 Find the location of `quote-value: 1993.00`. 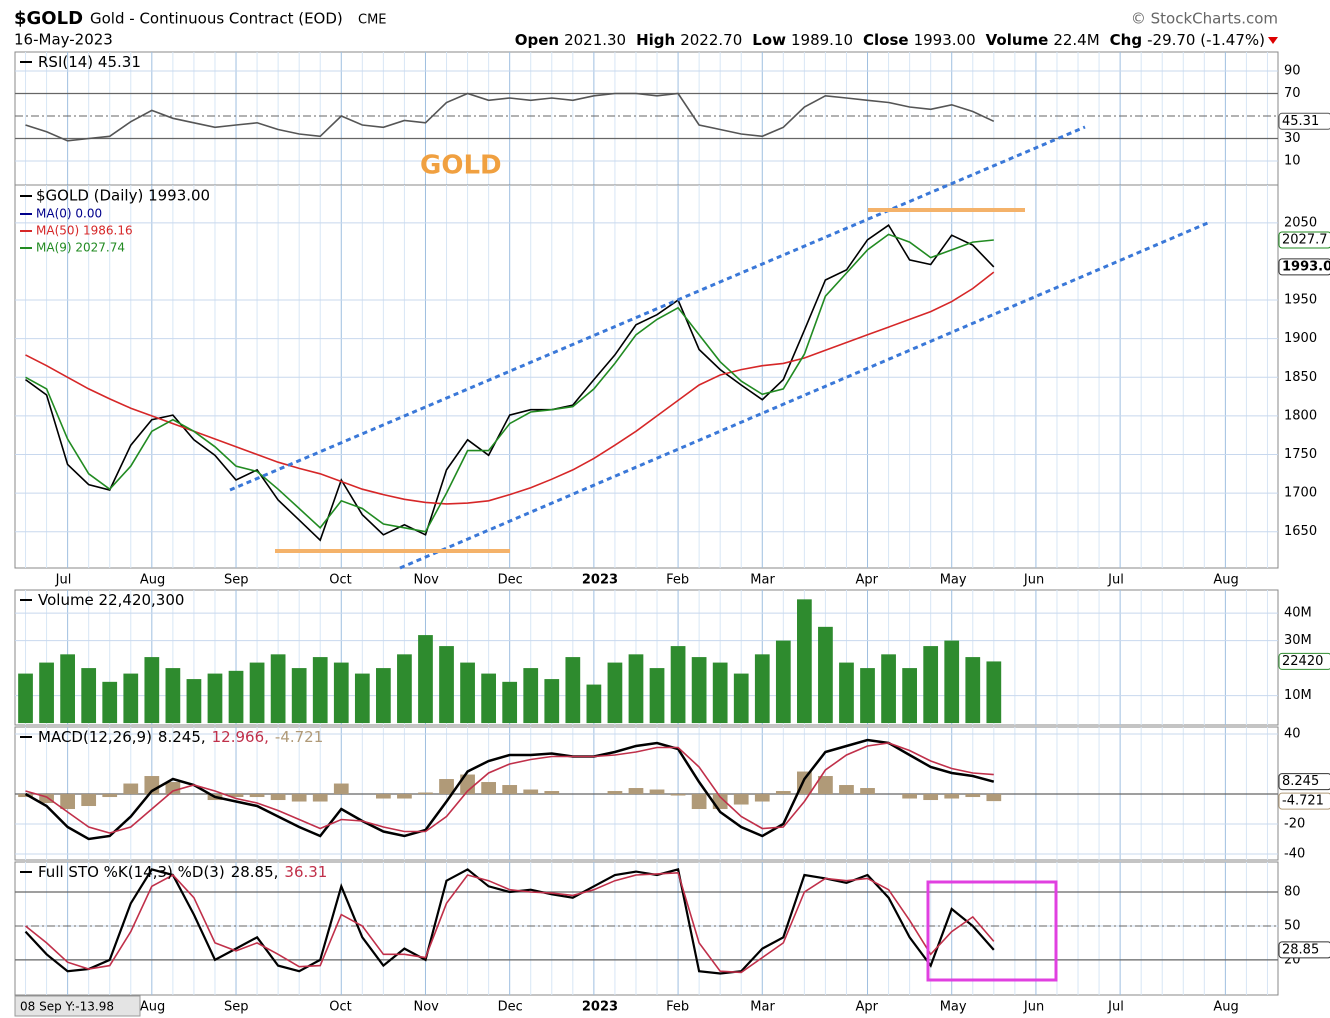

quote-value: 1993.00 is located at coordinates (945, 40).